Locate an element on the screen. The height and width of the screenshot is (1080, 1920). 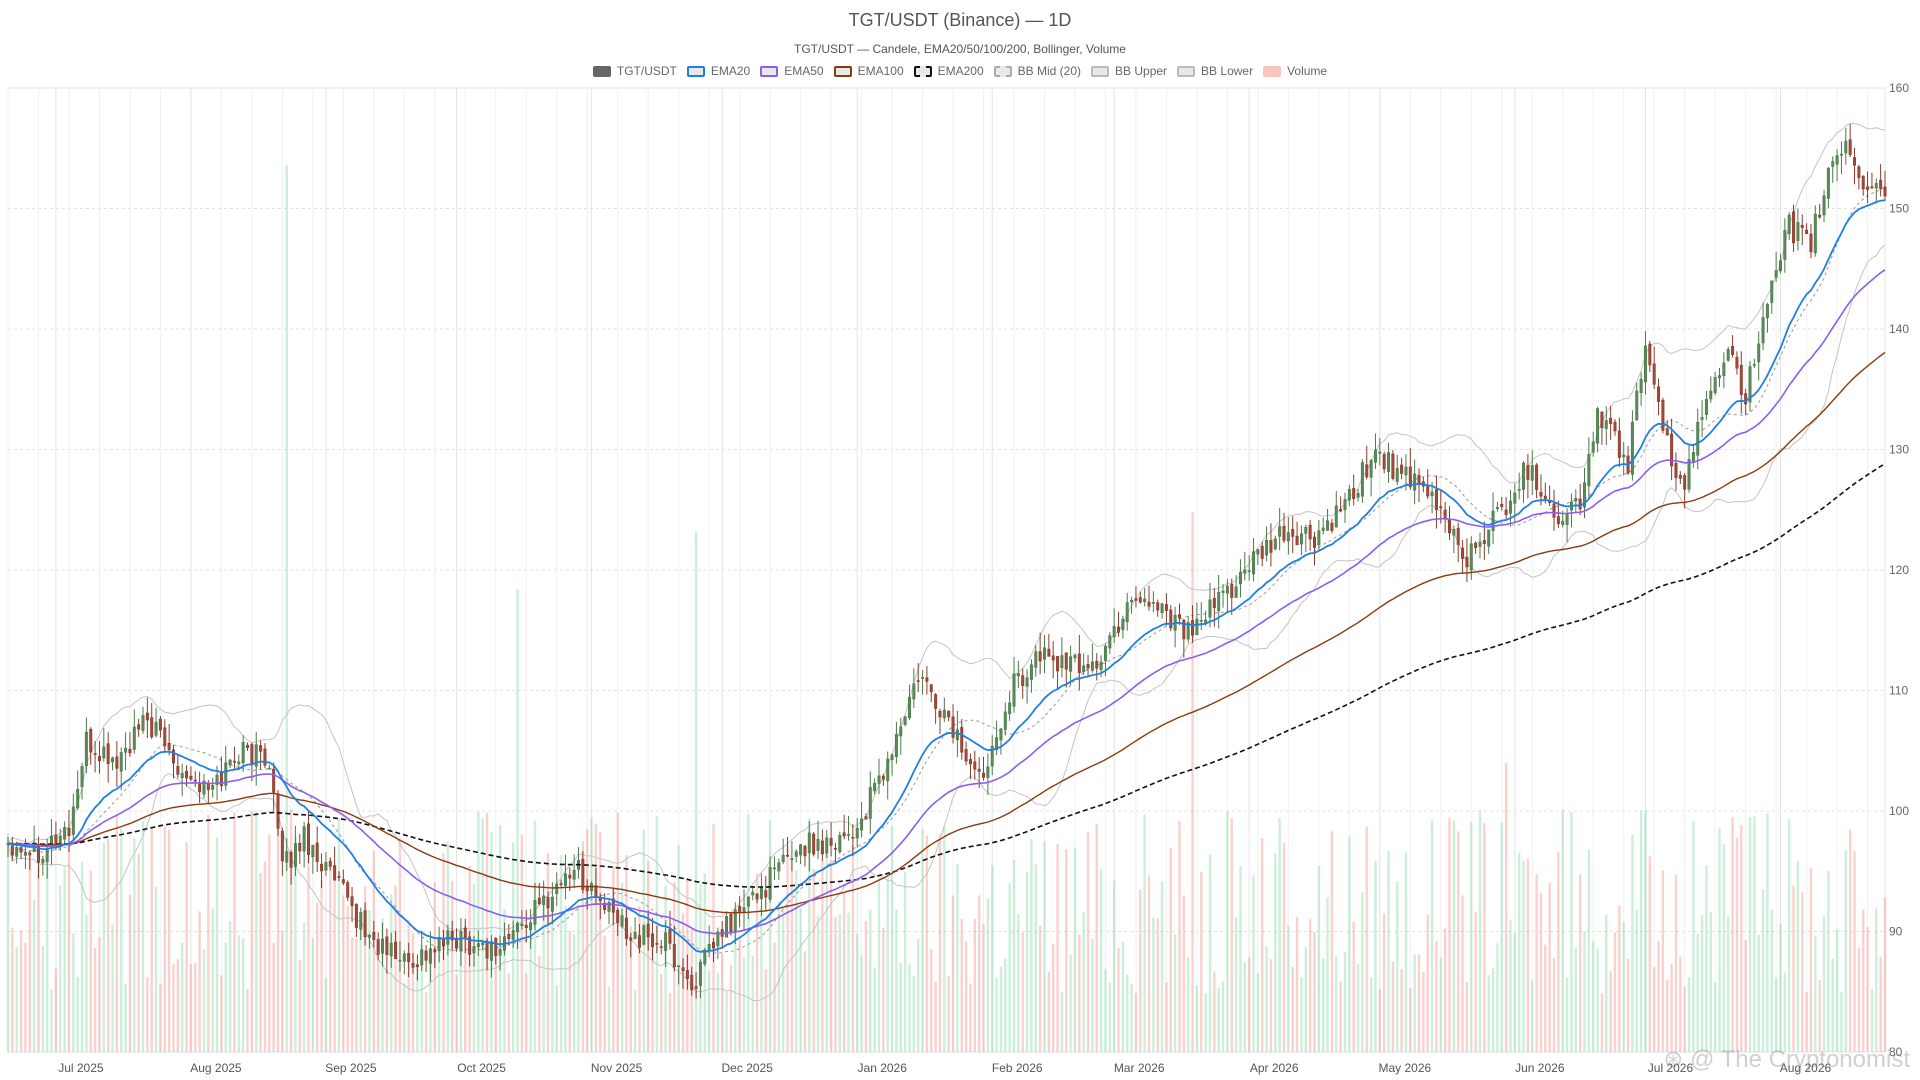
legend-item: BB Upper is located at coordinates (1129, 71).